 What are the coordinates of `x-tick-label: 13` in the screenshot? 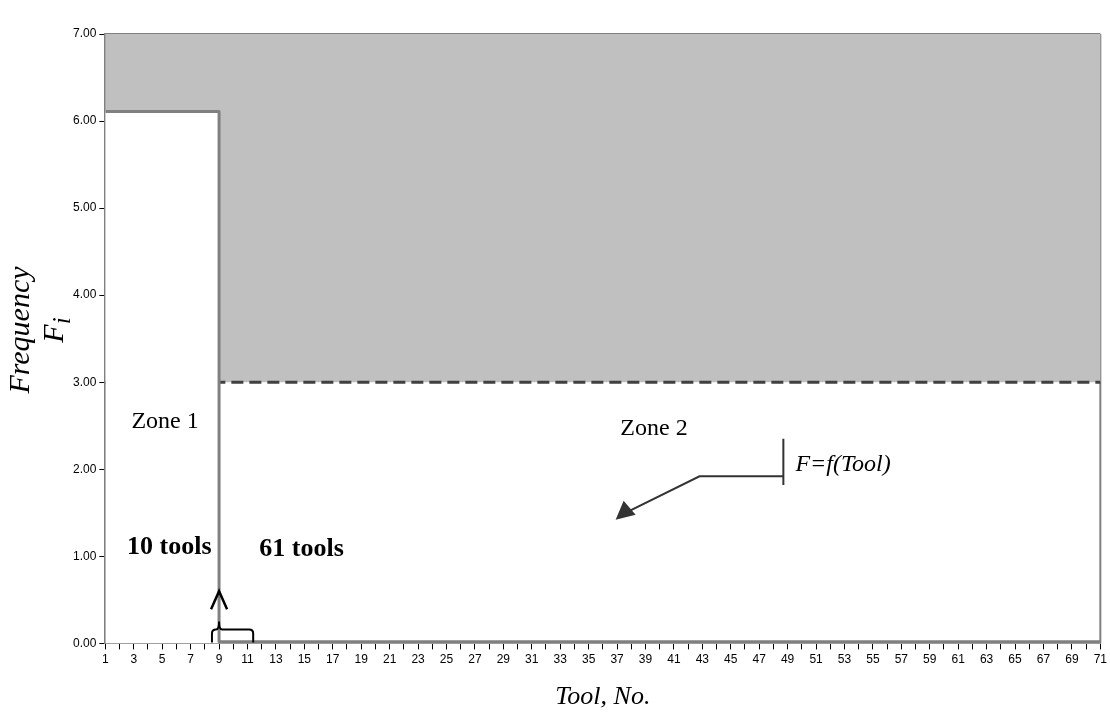 It's located at (276, 658).